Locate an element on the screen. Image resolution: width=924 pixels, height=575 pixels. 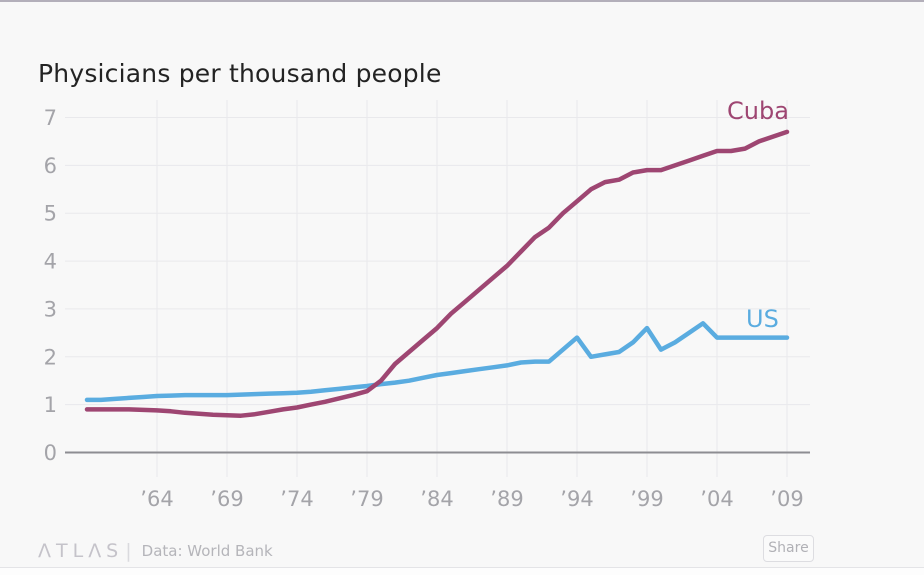
x-tick-label: ’64 is located at coordinates (156, 499).